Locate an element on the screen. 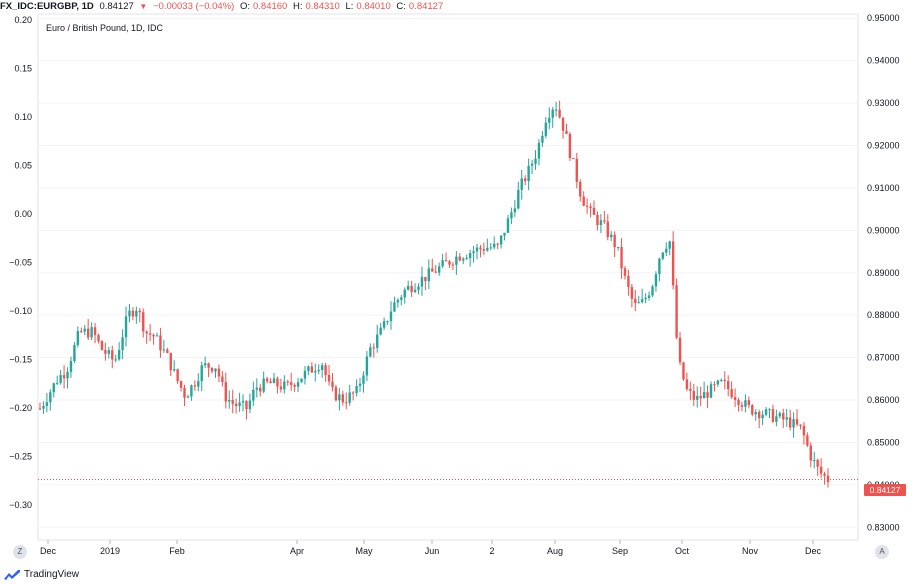 Image resolution: width=912 pixels, height=585 pixels. time-axis: Dec 2019 Feb Apr May Jun 2 Aug Sep Oct Nov Dec is located at coordinates (430, 548).